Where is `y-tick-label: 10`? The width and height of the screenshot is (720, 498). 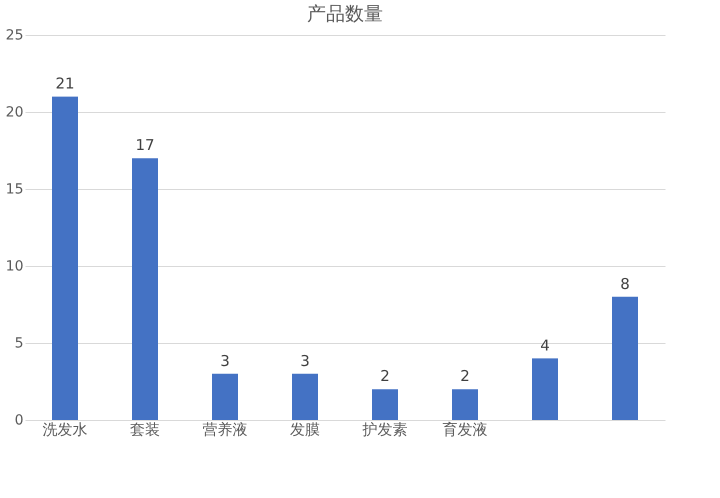
y-tick-label: 10 is located at coordinates (15, 266).